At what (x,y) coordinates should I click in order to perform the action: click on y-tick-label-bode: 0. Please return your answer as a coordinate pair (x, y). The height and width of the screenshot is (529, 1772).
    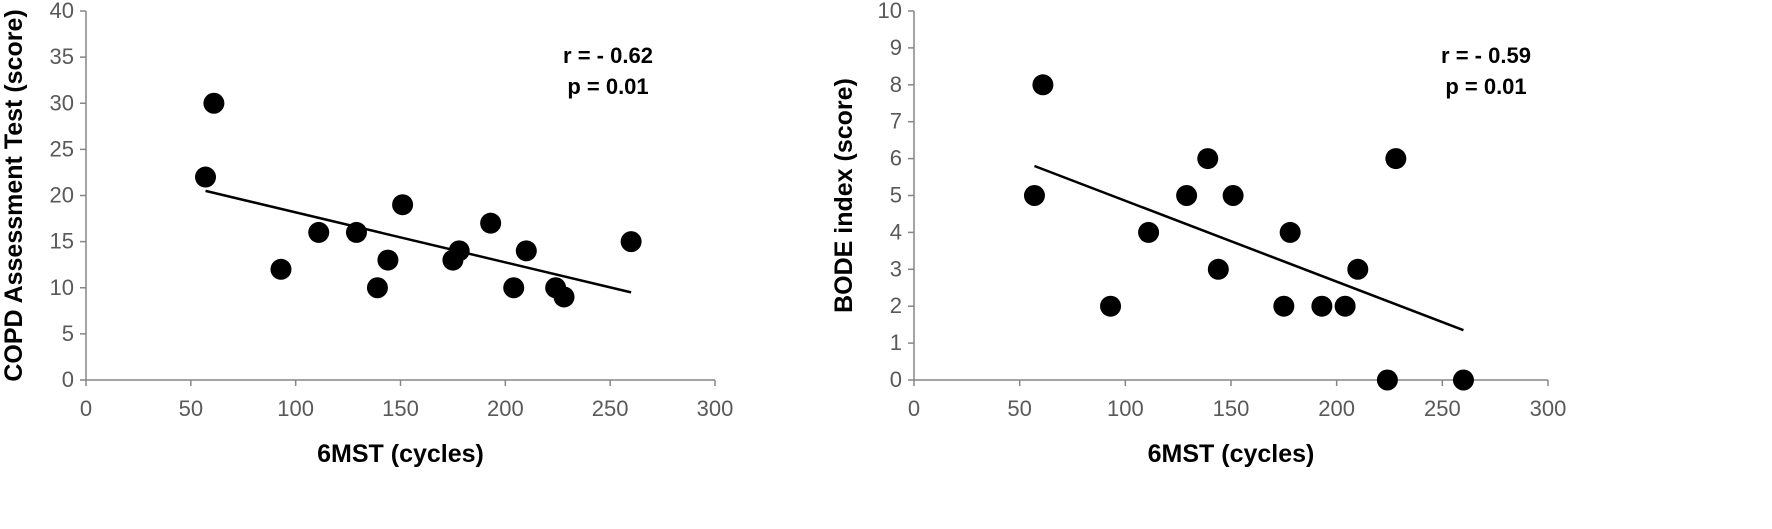
    Looking at the image, I should click on (896, 379).